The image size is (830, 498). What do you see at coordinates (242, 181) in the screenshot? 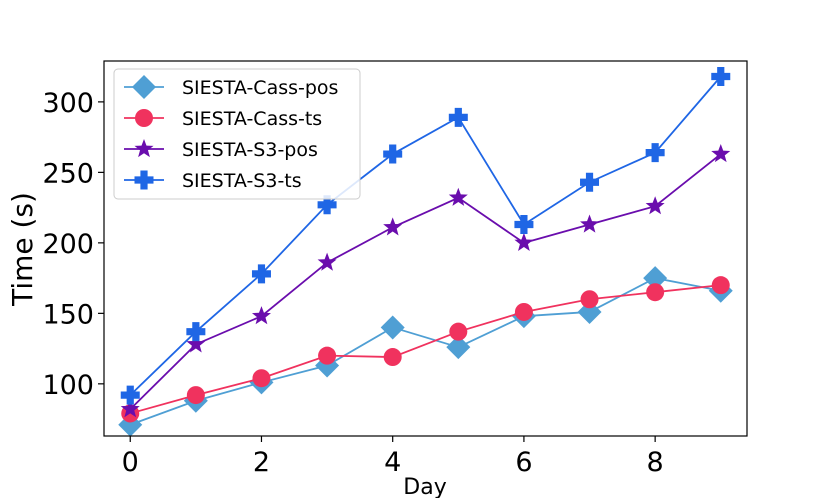
I see `legend-label: SIESTA-S3-ts` at bounding box center [242, 181].